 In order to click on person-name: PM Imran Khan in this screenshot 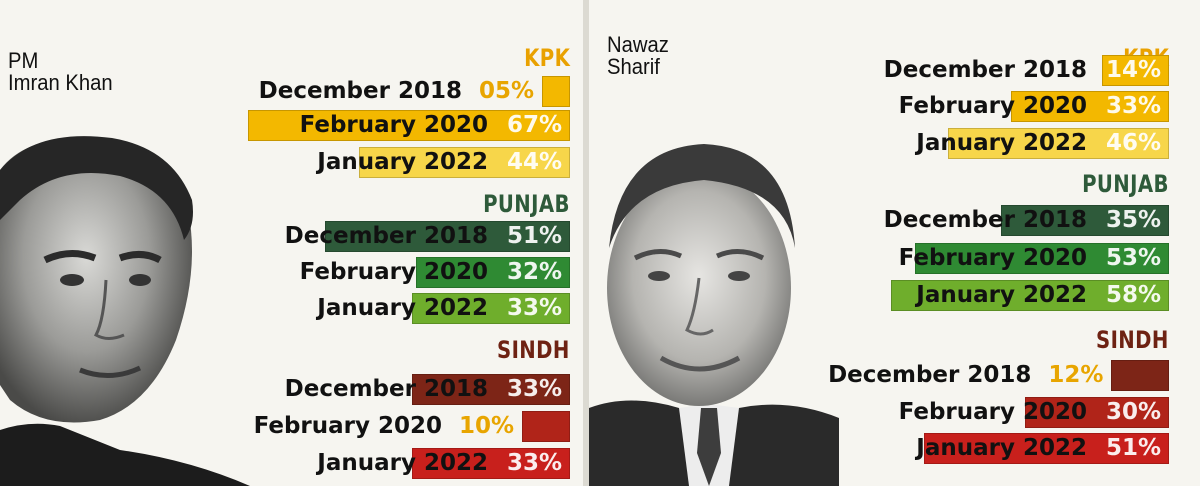, I will do `click(60, 72)`.